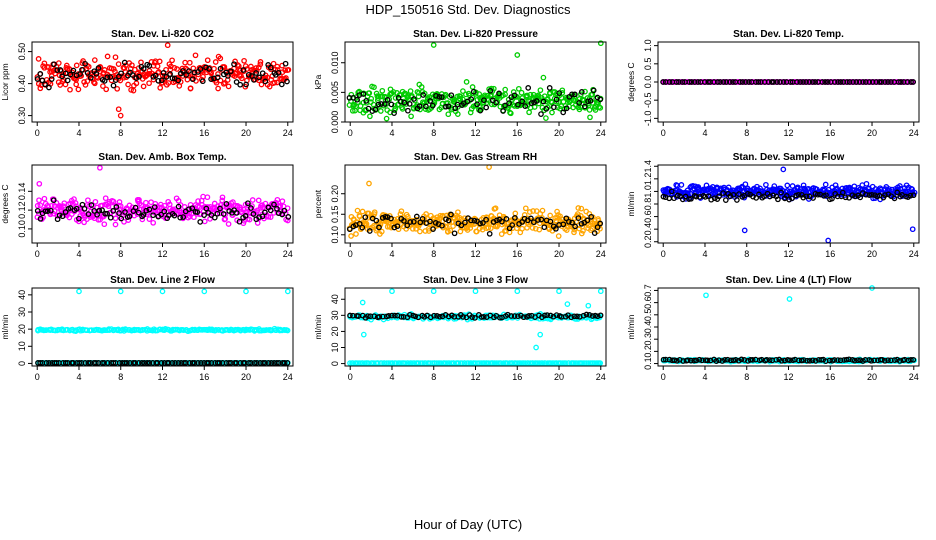  I want to click on y-tick-label: 20, so click(335, 331).